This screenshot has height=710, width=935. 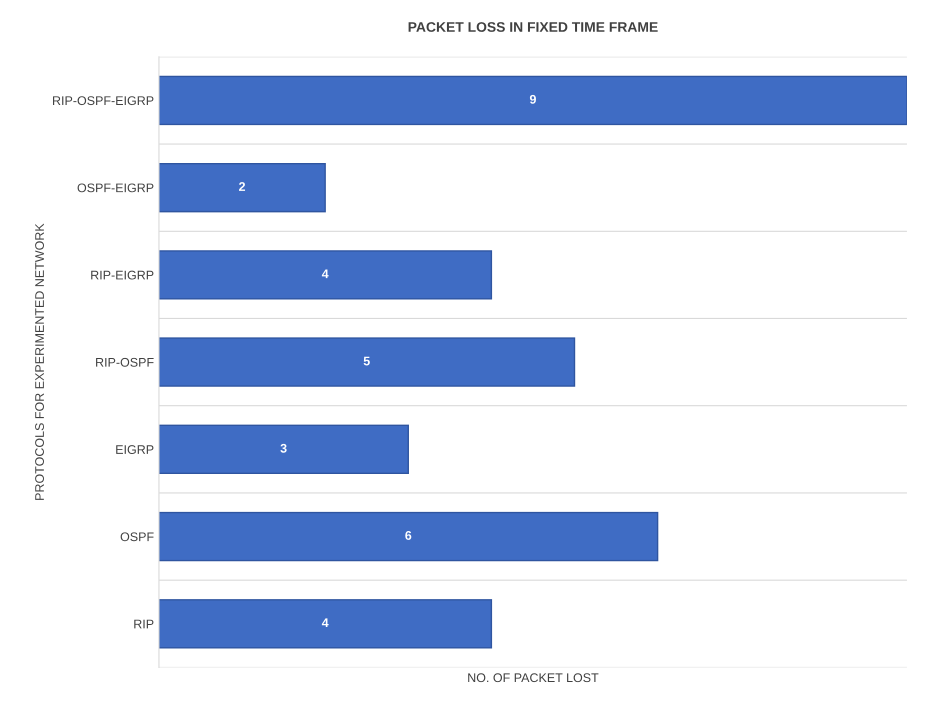 What do you see at coordinates (135, 449) in the screenshot?
I see `y-tick-label: EIGRP` at bounding box center [135, 449].